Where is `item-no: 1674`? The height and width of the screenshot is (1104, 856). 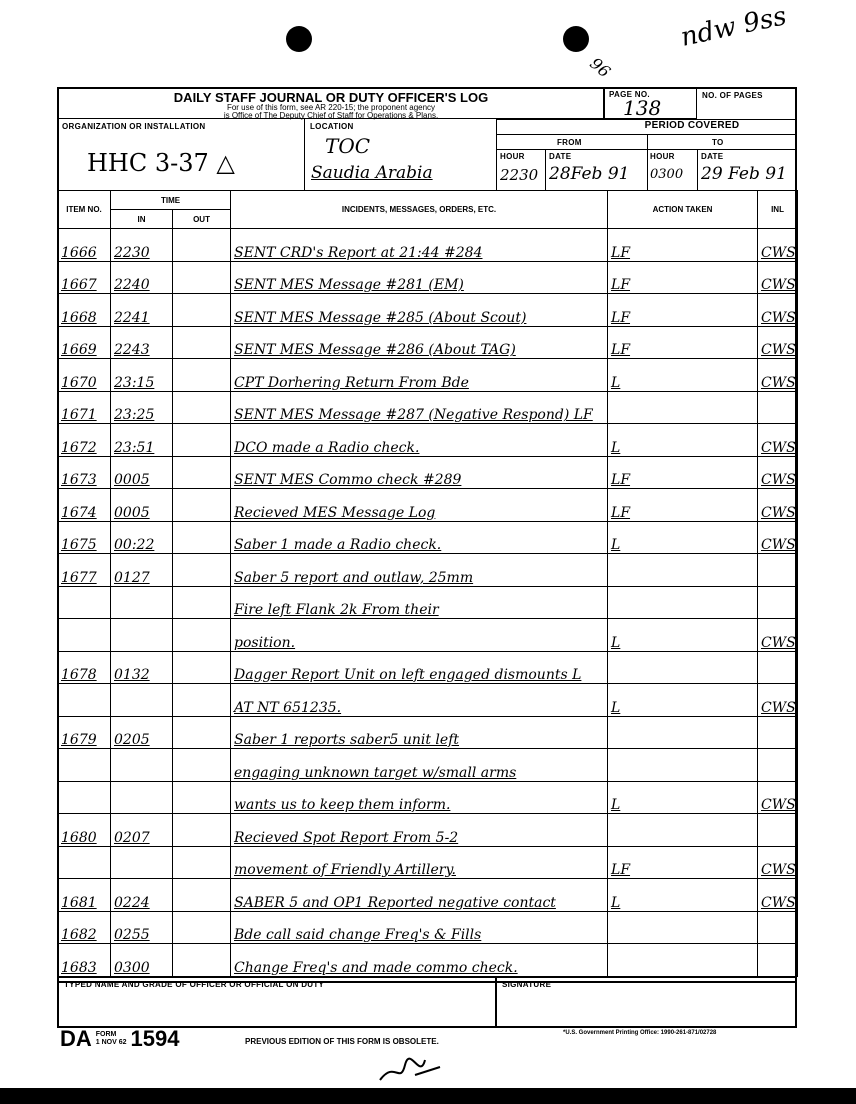 item-no: 1674 is located at coordinates (84, 505).